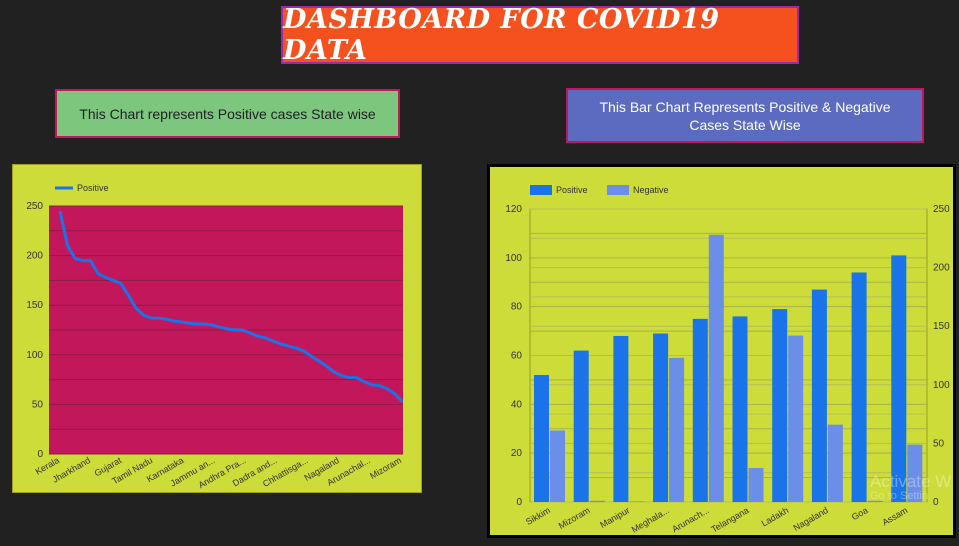  What do you see at coordinates (517, 404) in the screenshot?
I see `y-left-tick-label: 40` at bounding box center [517, 404].